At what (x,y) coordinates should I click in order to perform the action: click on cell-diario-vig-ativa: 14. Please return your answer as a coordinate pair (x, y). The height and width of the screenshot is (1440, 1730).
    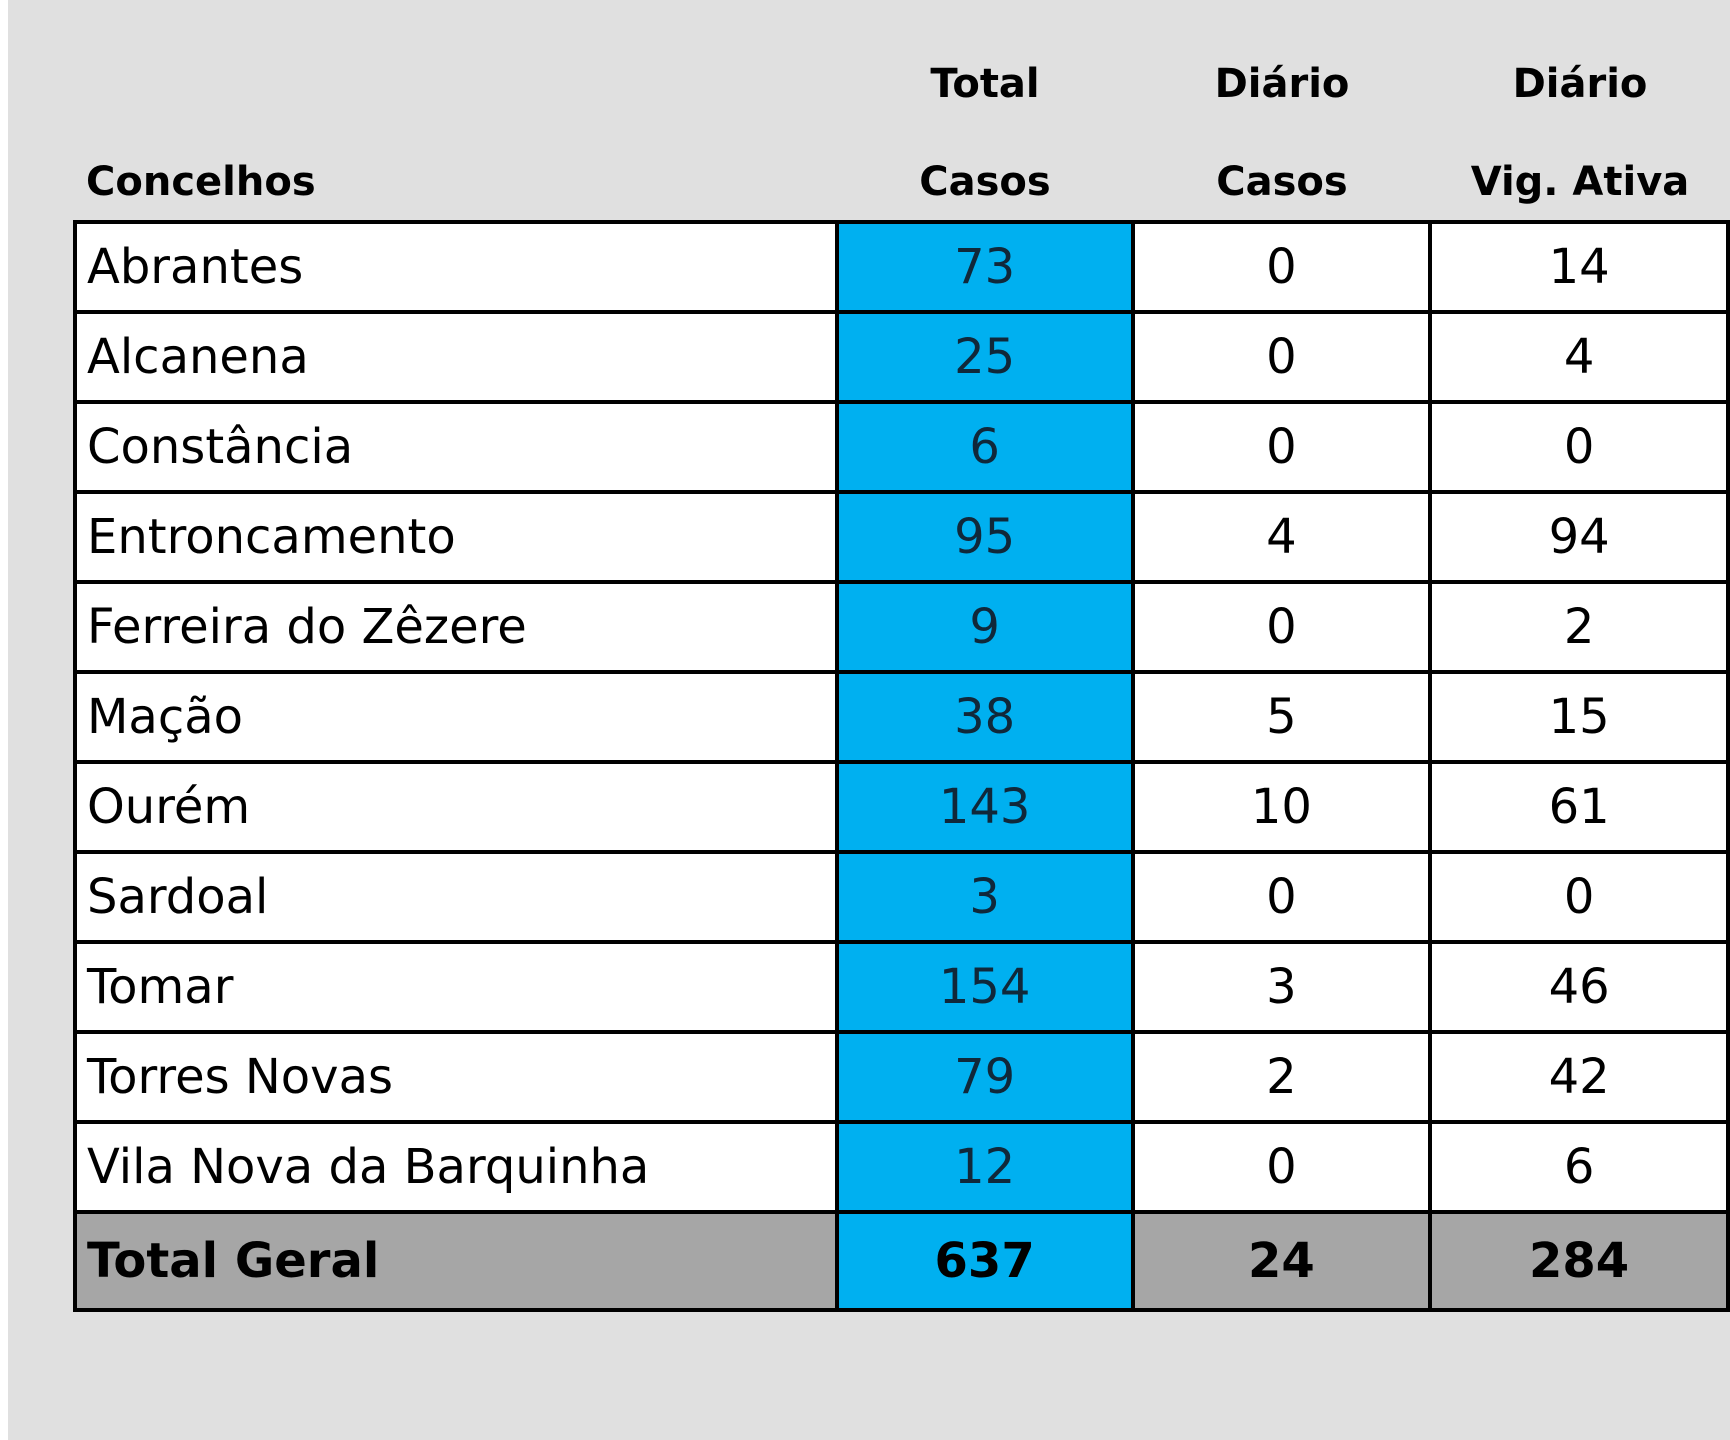
    Looking at the image, I should click on (1579, 267).